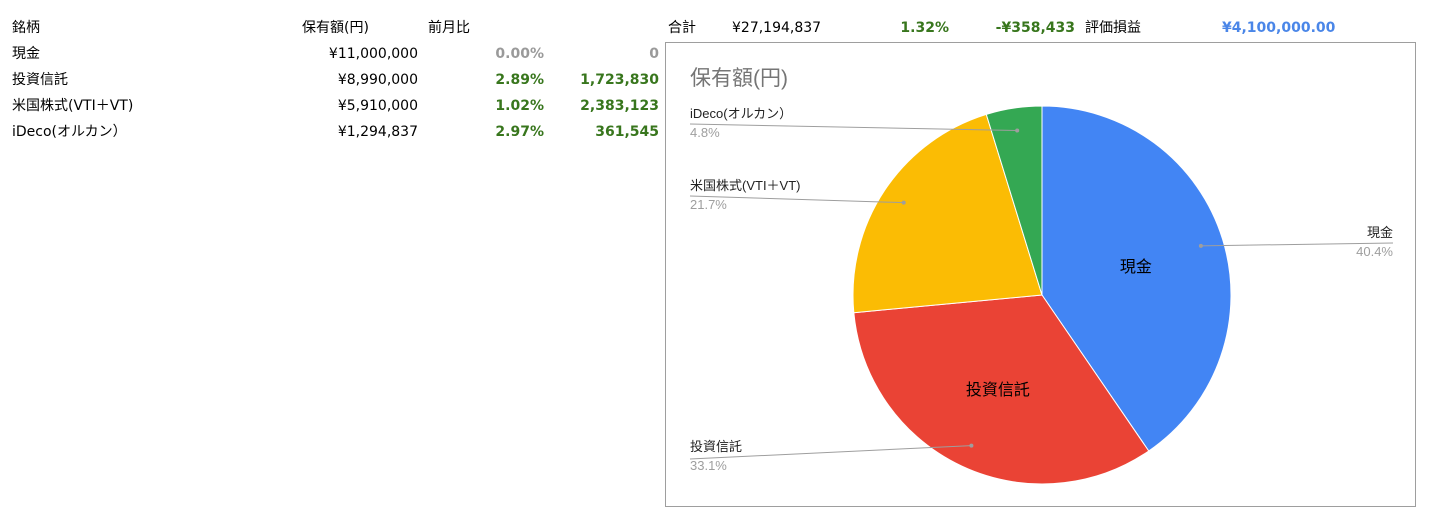  I want to click on callout-label-3: iDeco(オルカン）, so click(741, 113).